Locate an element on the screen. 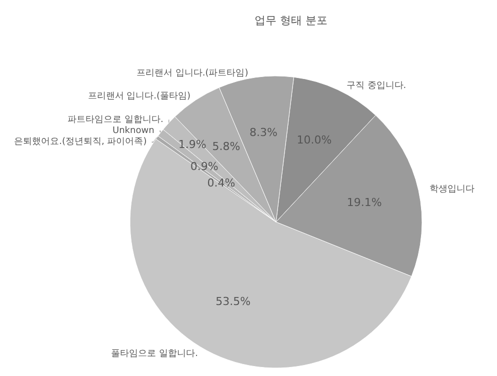  chart-title: 업무 형태 분포 is located at coordinates (291, 20).